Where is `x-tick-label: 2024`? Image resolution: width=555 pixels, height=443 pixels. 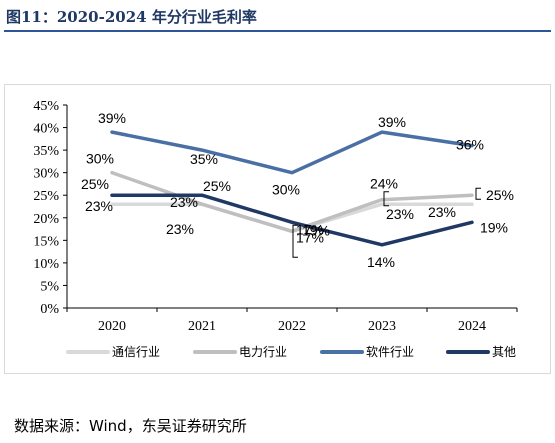 x-tick-label: 2024 is located at coordinates (472, 326).